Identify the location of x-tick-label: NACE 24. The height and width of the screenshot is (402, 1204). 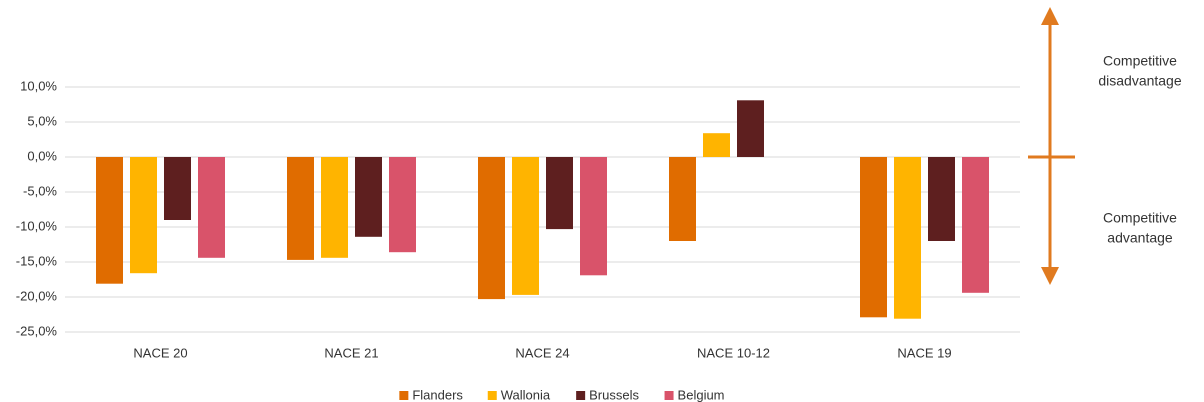
(542, 352).